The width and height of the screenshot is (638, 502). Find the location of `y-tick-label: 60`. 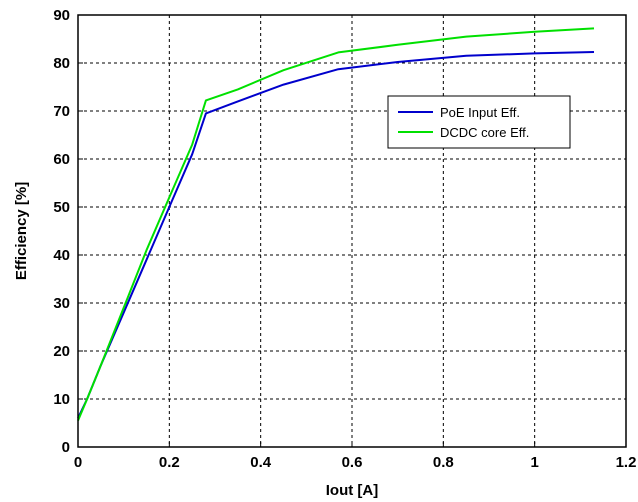

y-tick-label: 60 is located at coordinates (61, 159).